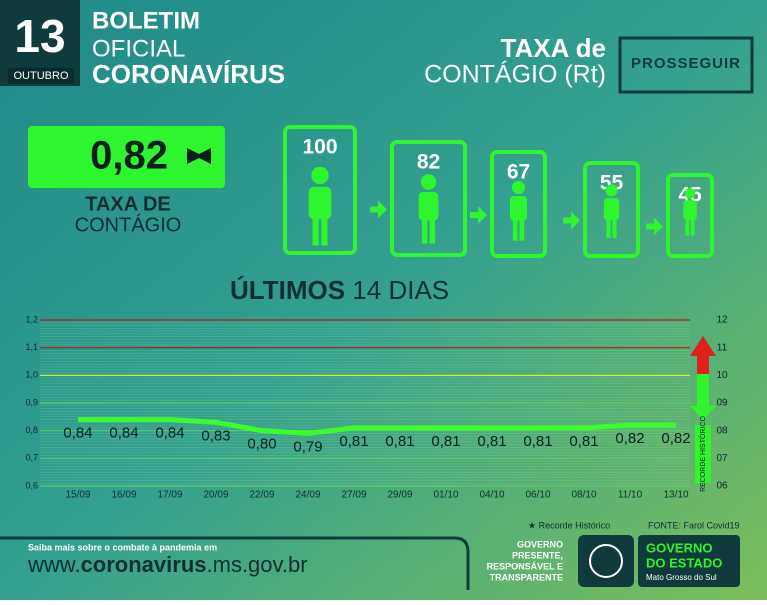 The image size is (767, 605). Describe the element at coordinates (307, 495) in the screenshot. I see `x-tick-label: 24/09` at that location.